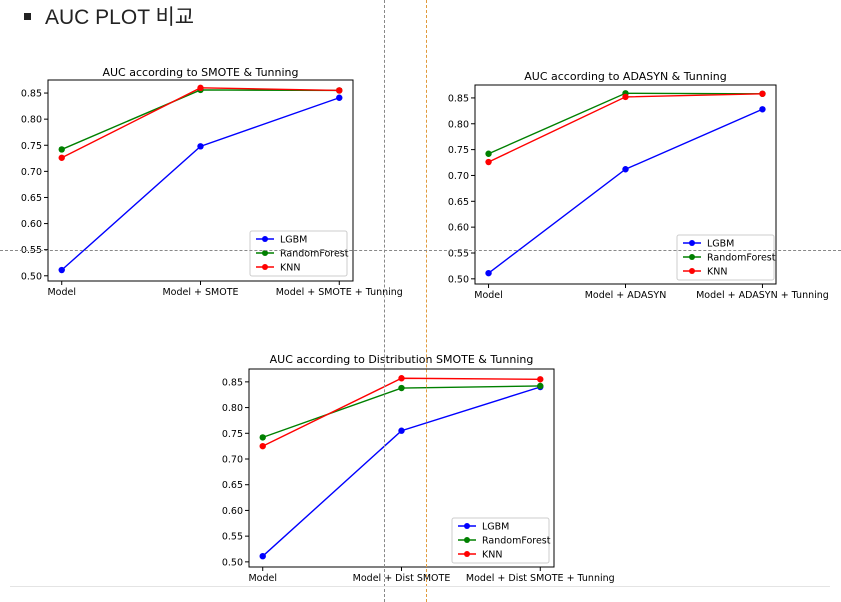 The height and width of the screenshot is (602, 841). Describe the element at coordinates (626, 295) in the screenshot. I see `chart-1-xtick-label-1: Model + ADASYN` at that location.